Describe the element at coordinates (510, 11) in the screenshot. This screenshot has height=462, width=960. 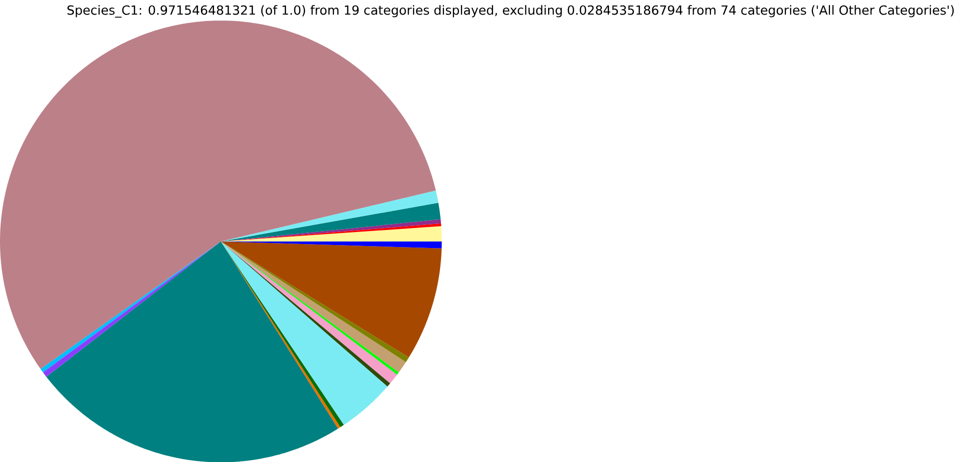
I see `text: Species_C1: 0.971546481321 (of 1.0) from 19 categories displayed, excluding 0.0284535186794 from 74 categories ('All Other Categories')` at that location.